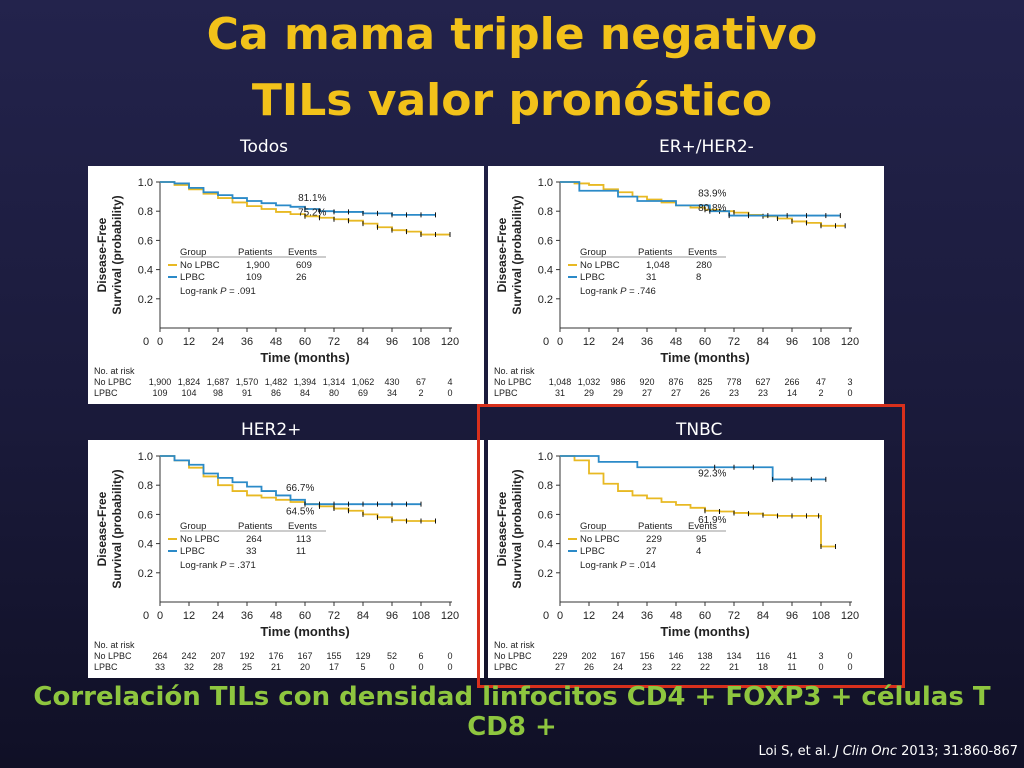 The width and height of the screenshot is (1024, 768). I want to click on citation-journal: J Clin Onc, so click(866, 751).